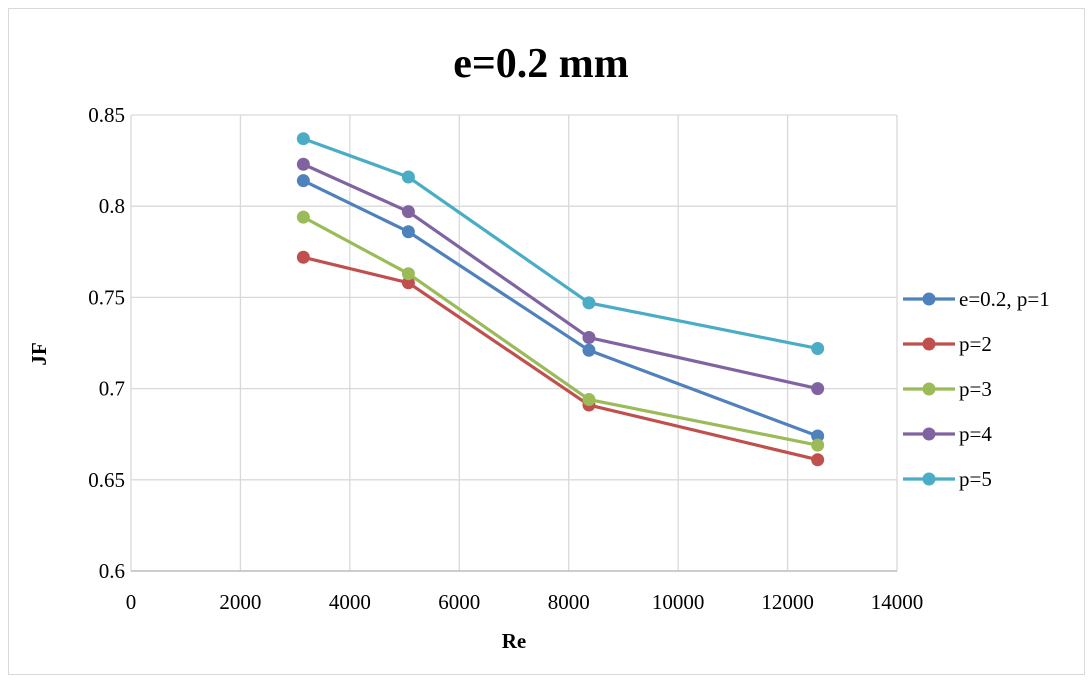 Image resolution: width=1091 pixels, height=683 pixels. What do you see at coordinates (106, 343) in the screenshot?
I see `y-tick-labels: 0.6 0.65 0.7 0.75 0.8 0.85` at bounding box center [106, 343].